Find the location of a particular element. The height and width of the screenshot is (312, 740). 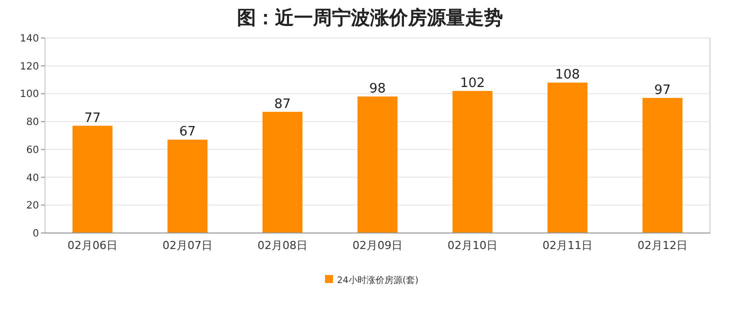

data-label: 97 is located at coordinates (662, 90).